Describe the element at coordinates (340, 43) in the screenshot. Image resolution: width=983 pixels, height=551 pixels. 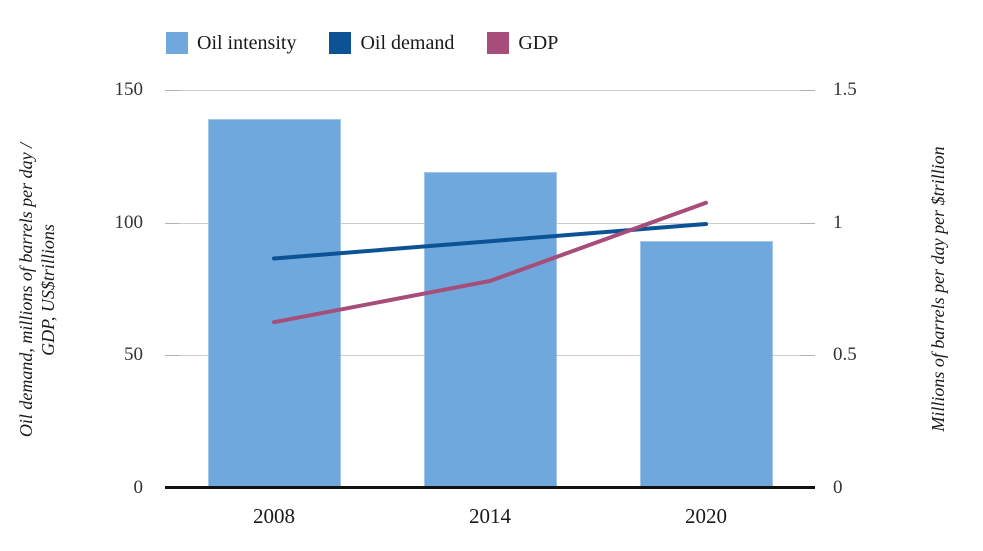
I see `oil-demand-swatch-icon` at that location.